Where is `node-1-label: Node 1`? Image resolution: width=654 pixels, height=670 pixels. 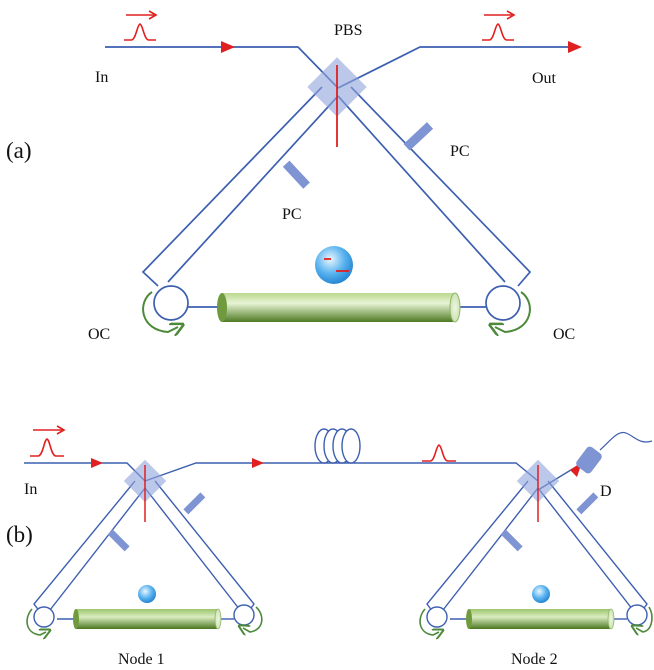
node-1-label: Node 1 is located at coordinates (141, 659).